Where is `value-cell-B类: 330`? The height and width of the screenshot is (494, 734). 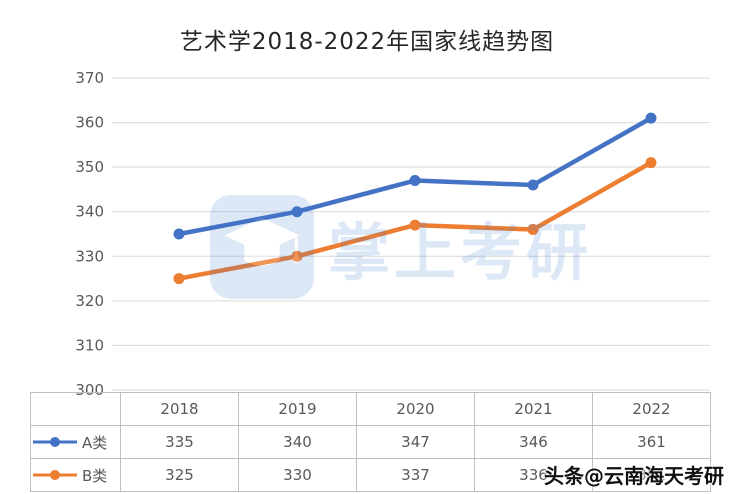 value-cell-B类: 330 is located at coordinates (298, 475).